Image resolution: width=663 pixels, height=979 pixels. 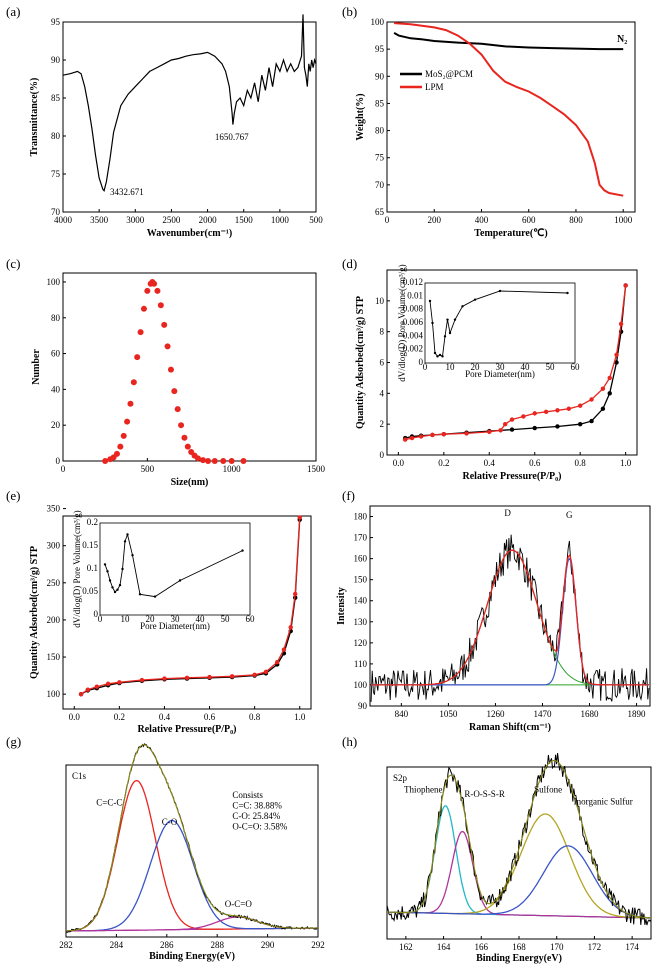 What do you see at coordinates (444, 947) in the screenshot?
I see `x-tick-label: 164` at bounding box center [444, 947].